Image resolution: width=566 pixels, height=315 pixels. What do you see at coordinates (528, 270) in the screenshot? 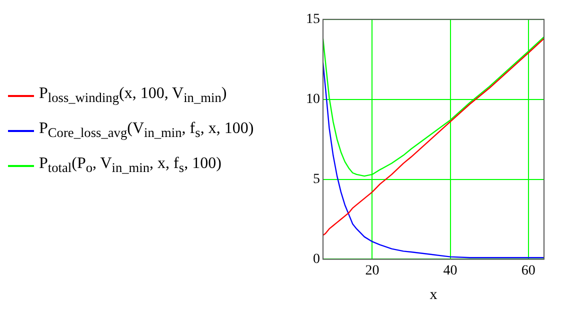
I see `x-tick-label: 60` at bounding box center [528, 270].